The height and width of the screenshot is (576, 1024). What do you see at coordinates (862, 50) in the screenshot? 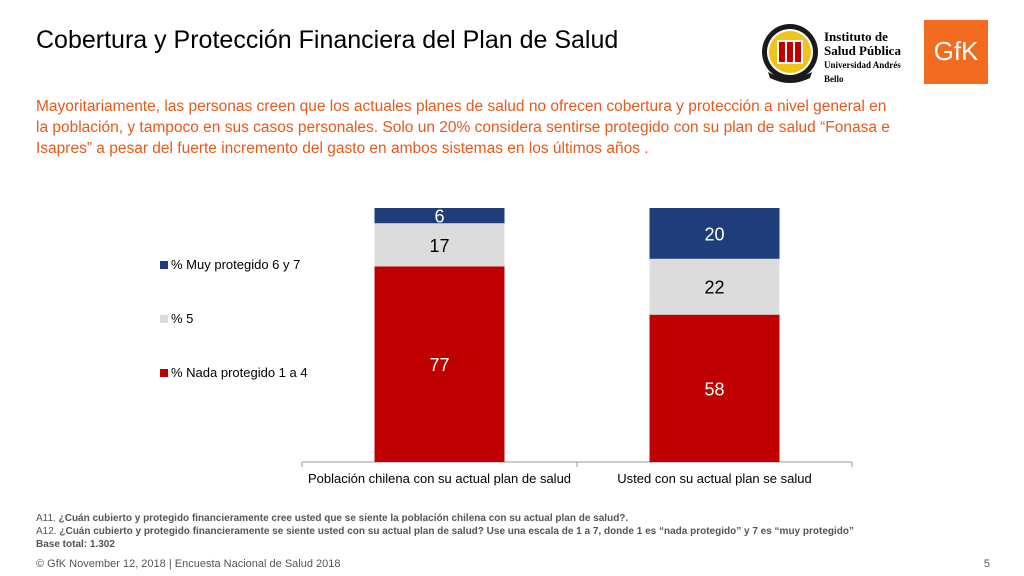
I see `isp-logo-line2: Salud Pública` at bounding box center [862, 50].